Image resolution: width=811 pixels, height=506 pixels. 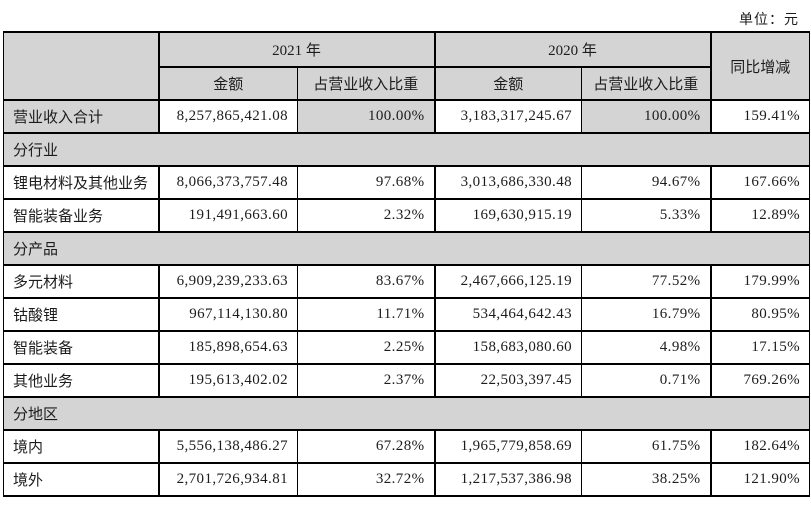 I want to click on amount-2020: 3,013,686,330.48, so click(x=508, y=182).